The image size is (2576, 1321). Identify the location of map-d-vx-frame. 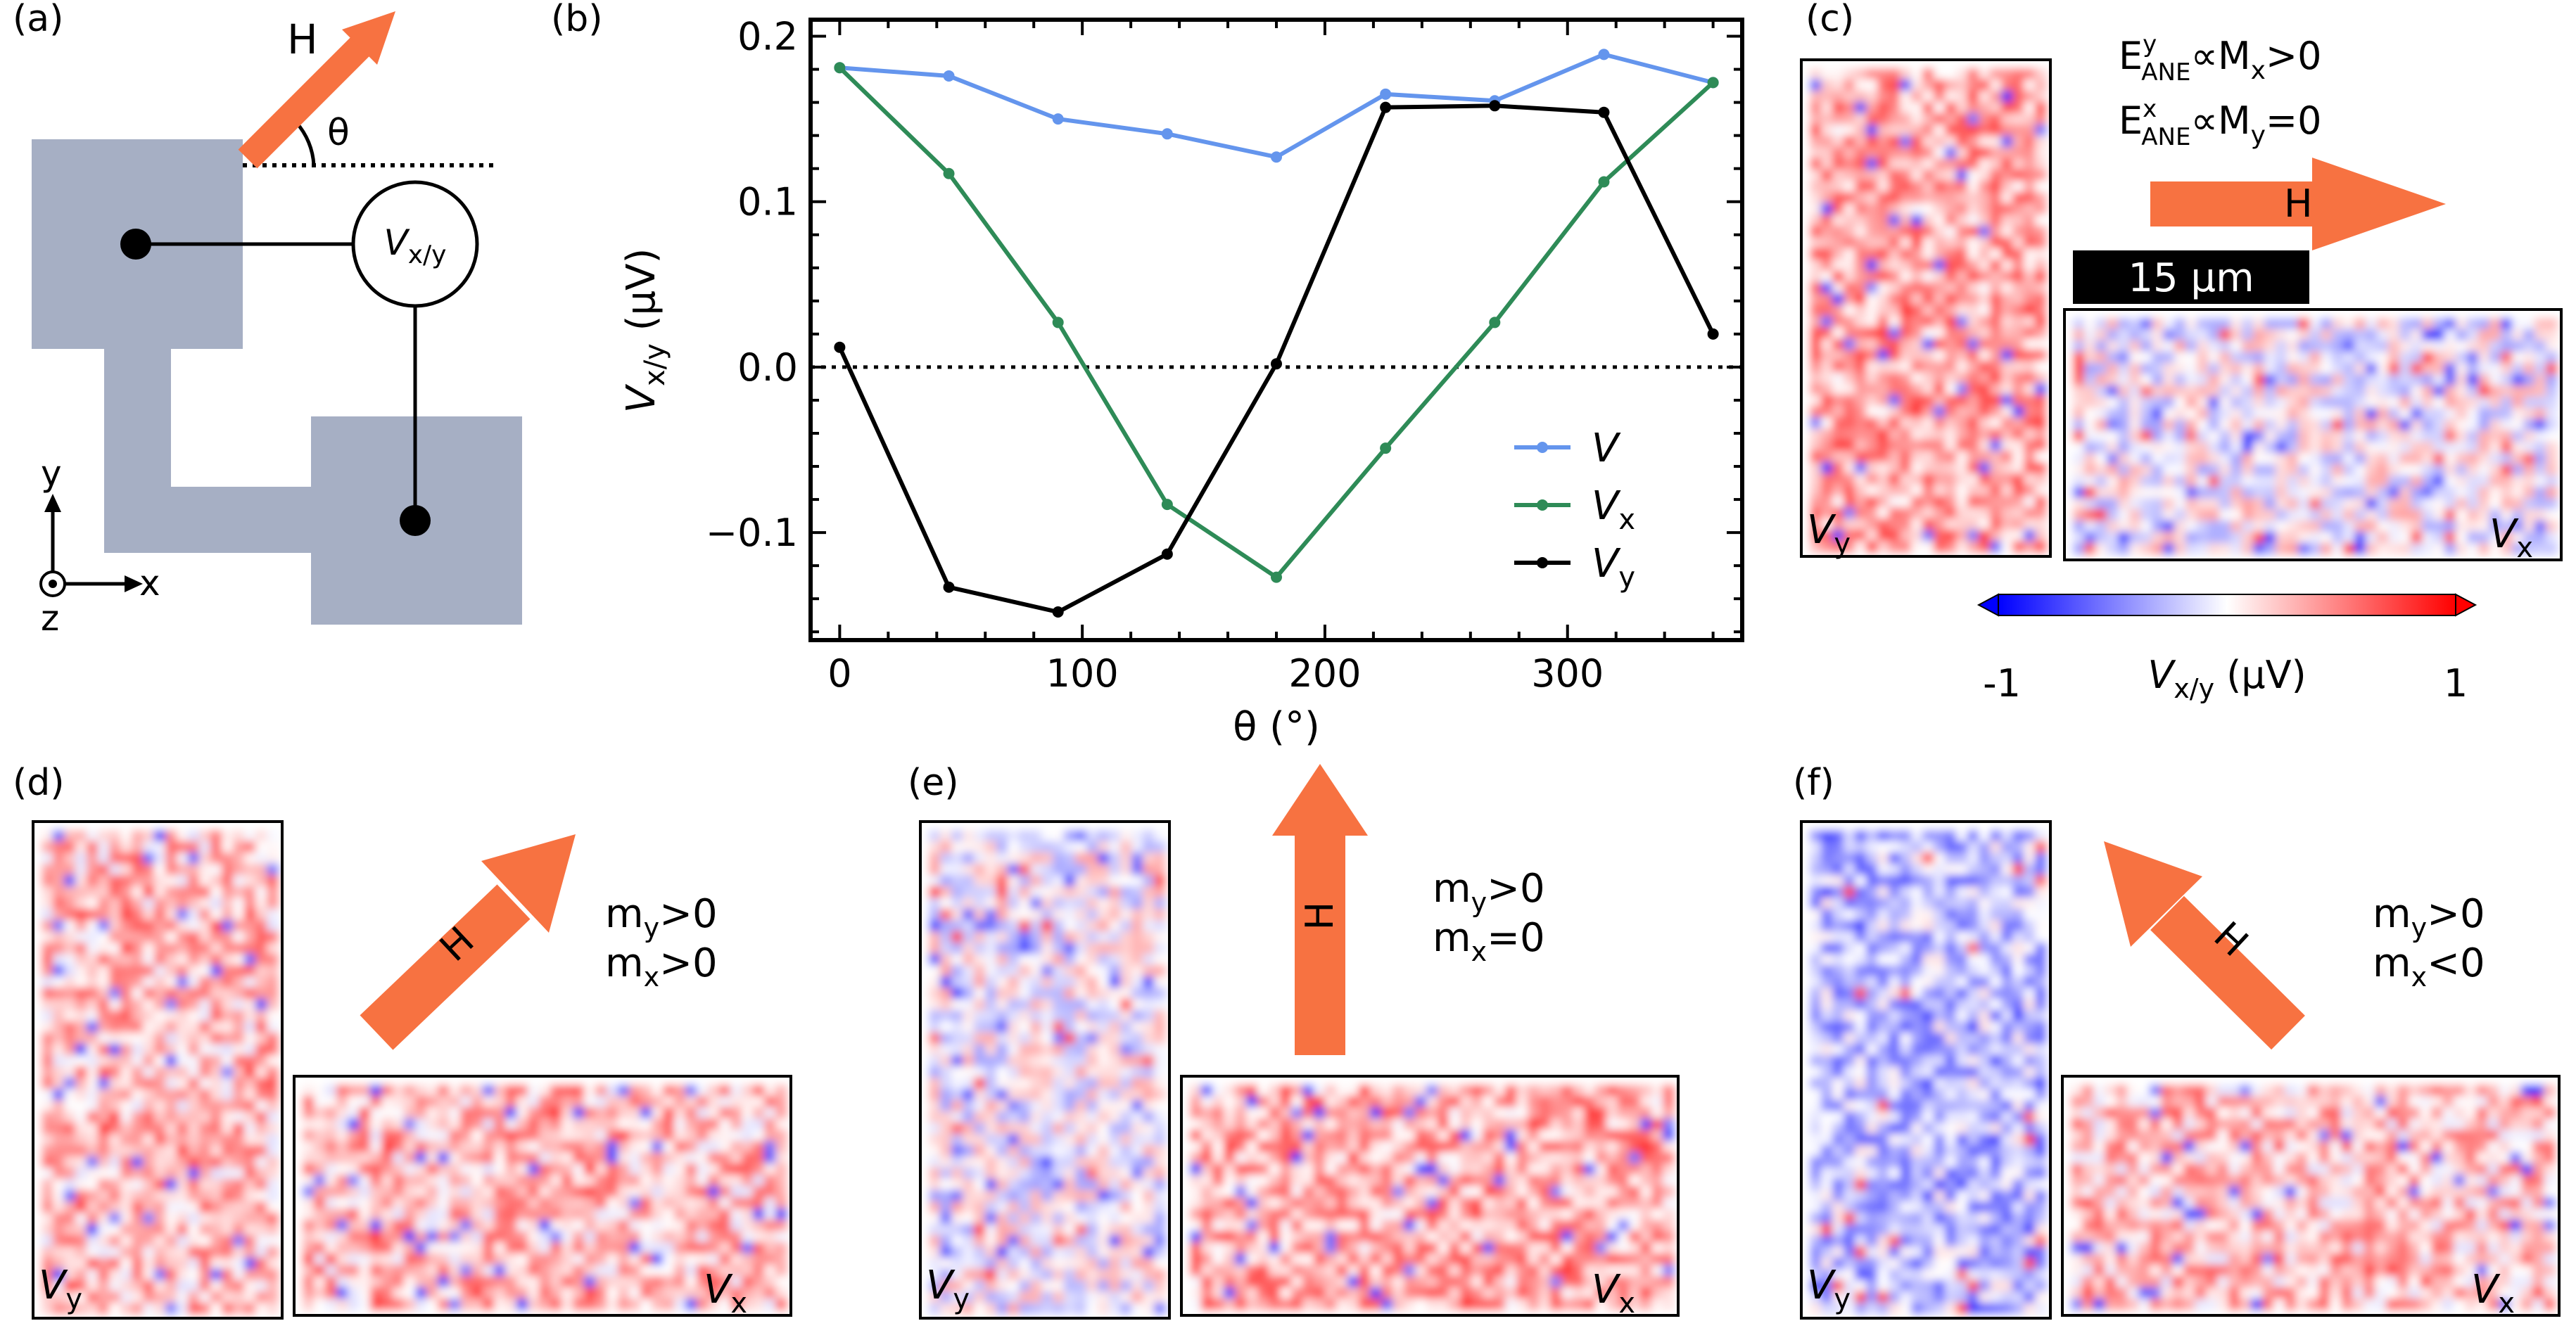
(542, 1196).